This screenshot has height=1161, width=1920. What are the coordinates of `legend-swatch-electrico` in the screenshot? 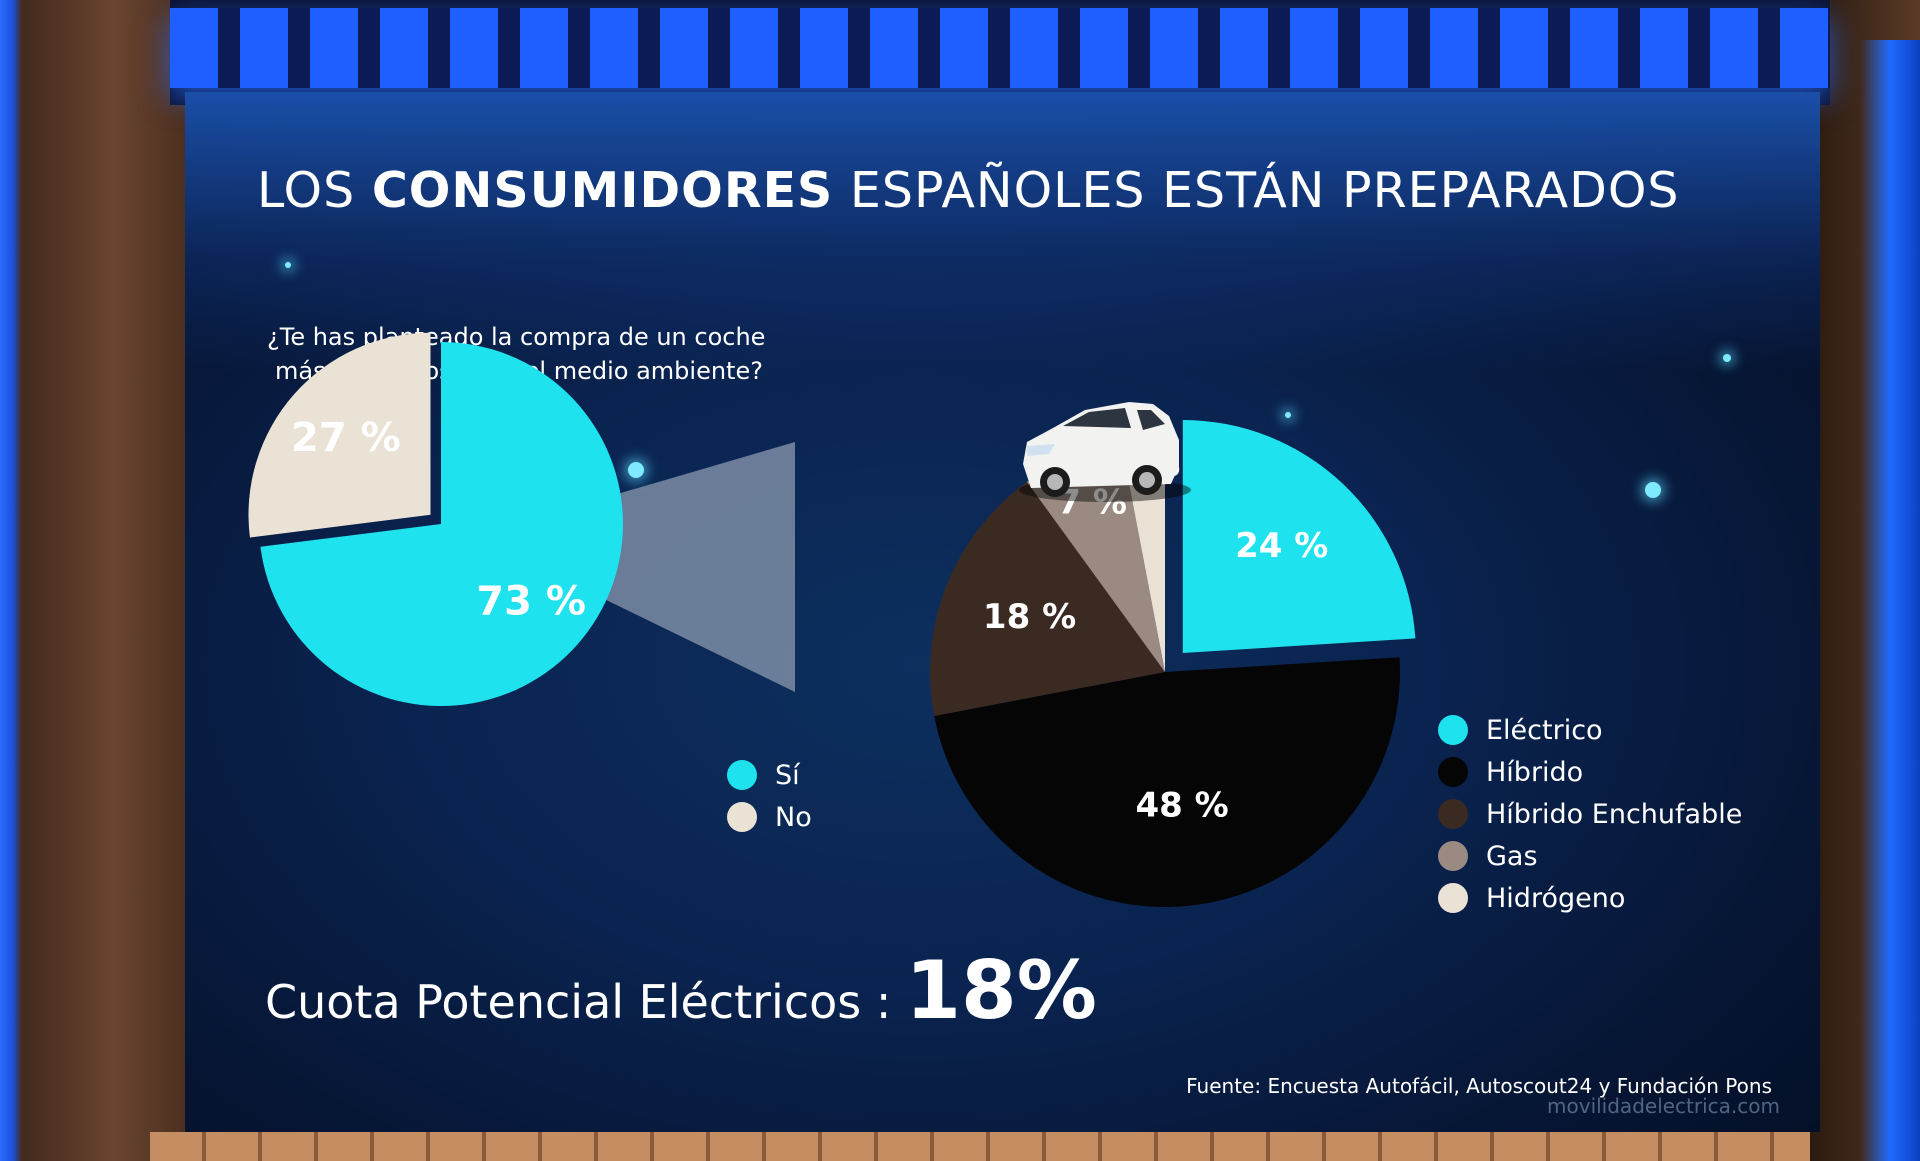 It's located at (1453, 730).